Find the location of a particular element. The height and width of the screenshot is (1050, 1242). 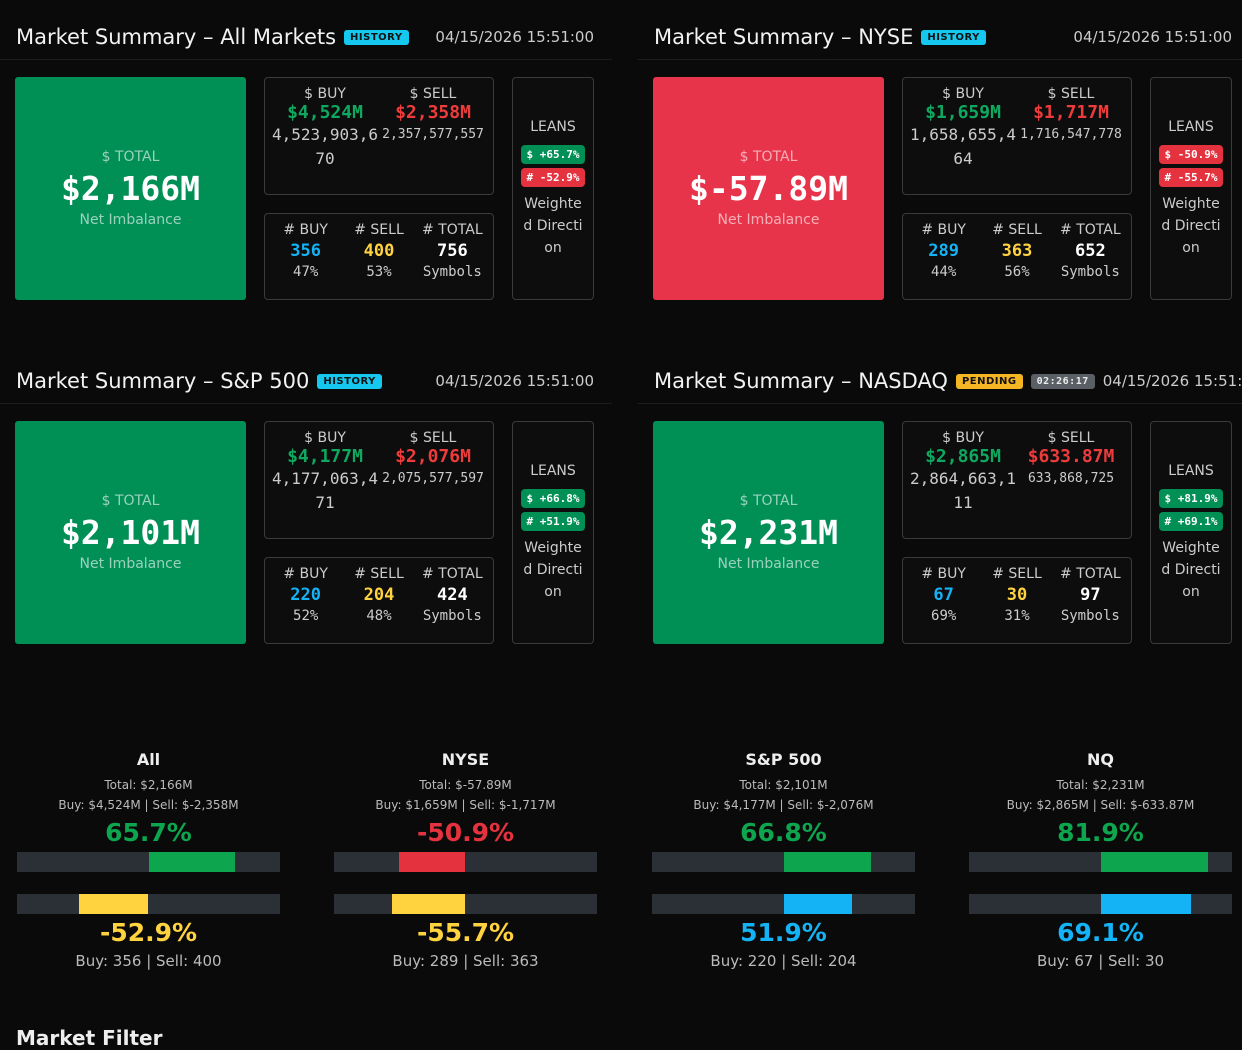

count-column: # TOTAL 756 Symbols is located at coordinates (452, 256).